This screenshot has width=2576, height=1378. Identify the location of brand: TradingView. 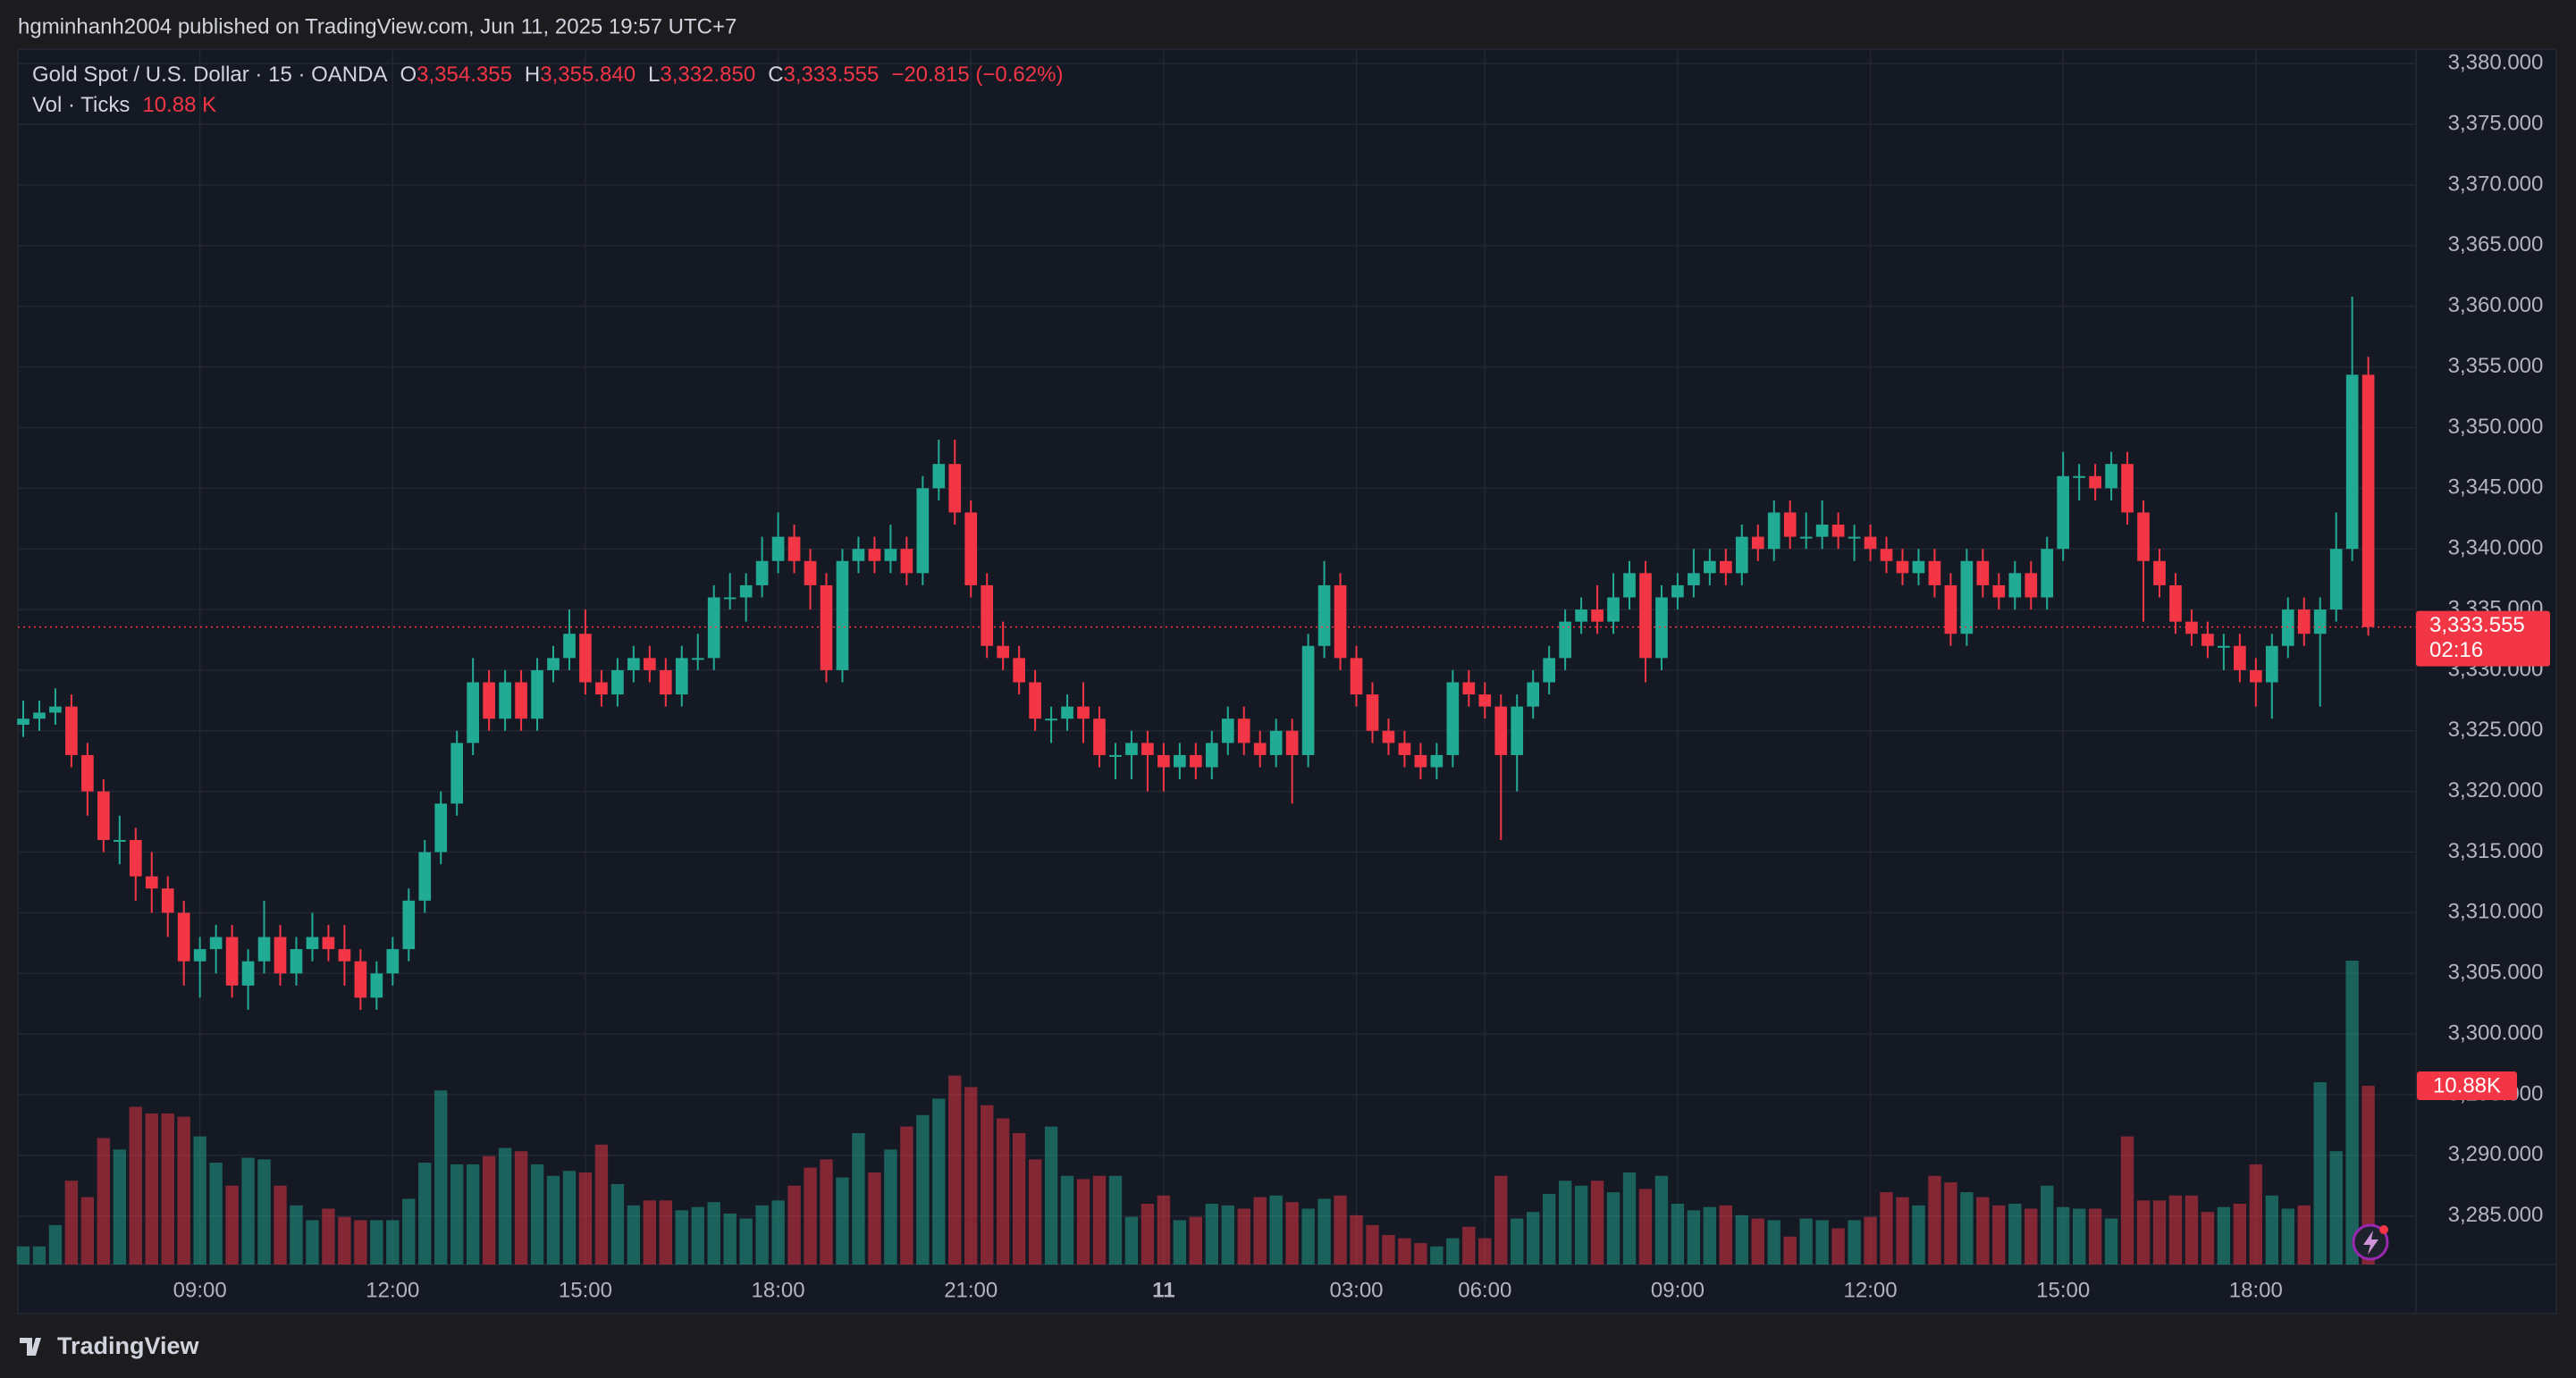
(110, 1346).